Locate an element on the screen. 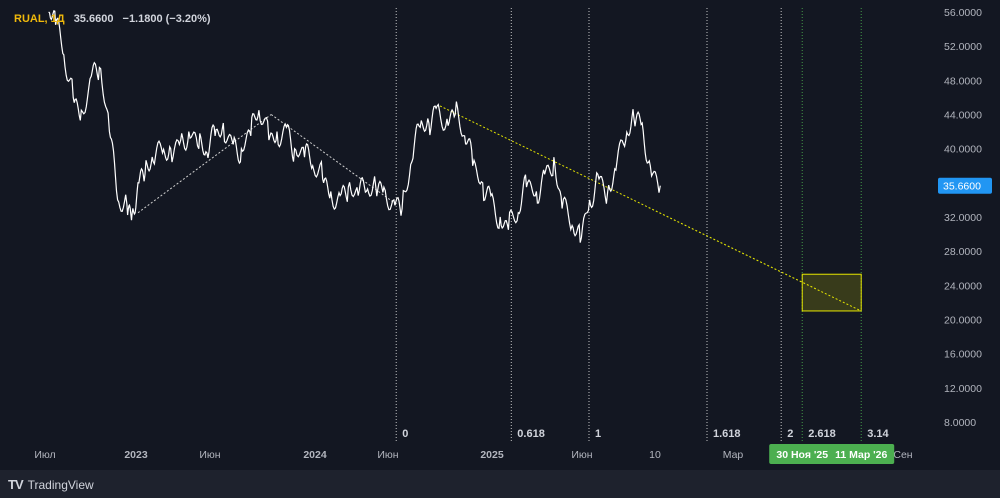 This screenshot has width=1000, height=498. y-tick-label: 16.0000 is located at coordinates (963, 355).